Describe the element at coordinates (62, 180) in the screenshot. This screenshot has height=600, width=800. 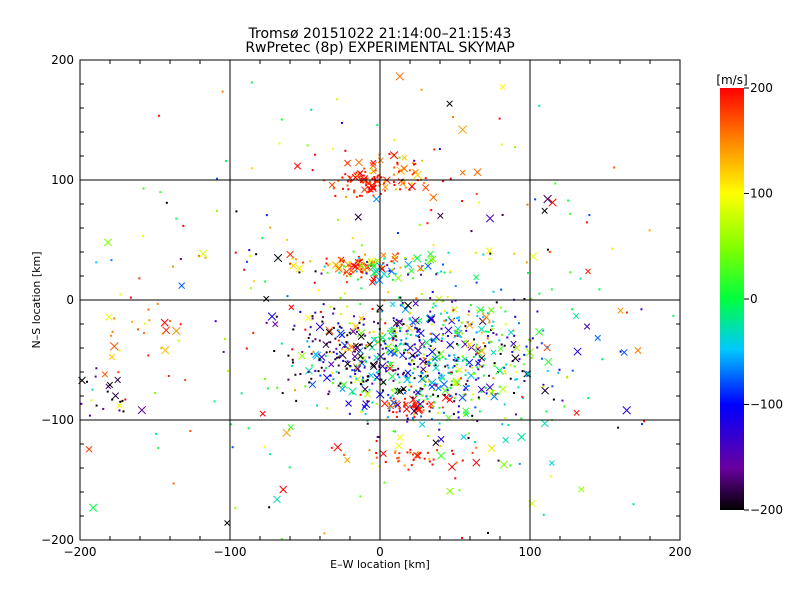
I see `y-tick-label: 100` at that location.